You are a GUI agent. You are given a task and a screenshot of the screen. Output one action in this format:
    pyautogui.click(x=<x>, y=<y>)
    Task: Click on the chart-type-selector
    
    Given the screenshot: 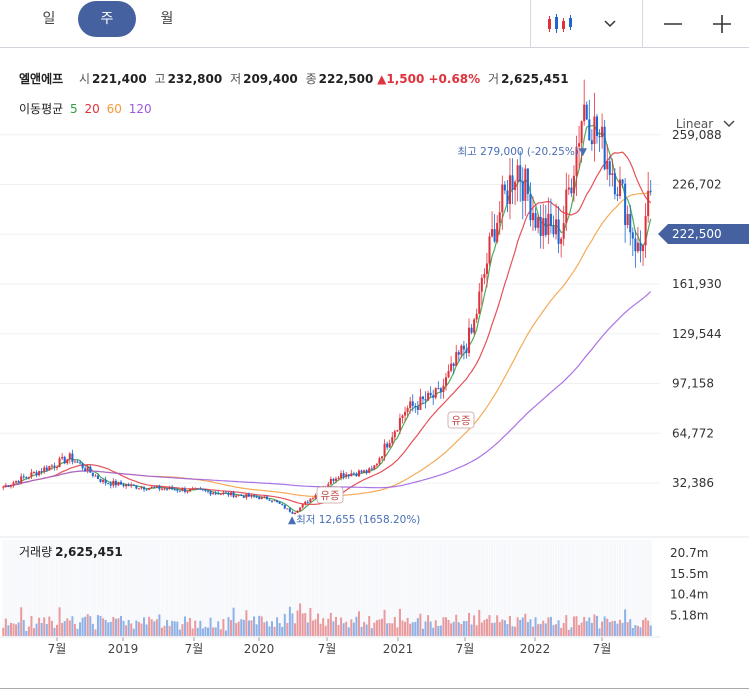 What is the action you would take?
    pyautogui.click(x=580, y=23)
    